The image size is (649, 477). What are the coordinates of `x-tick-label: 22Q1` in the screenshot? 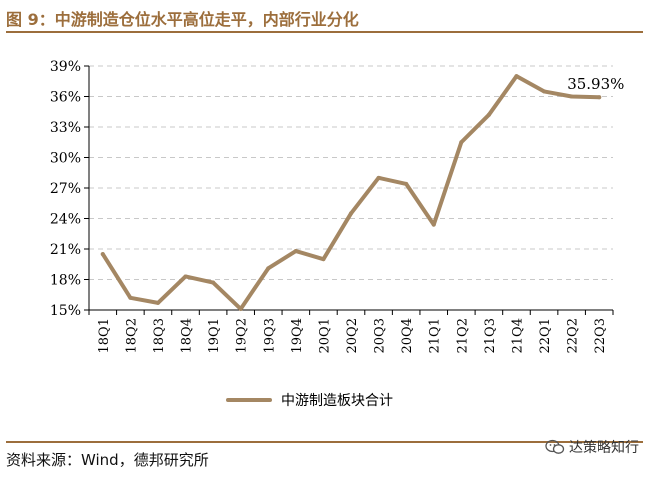 It's located at (545, 335).